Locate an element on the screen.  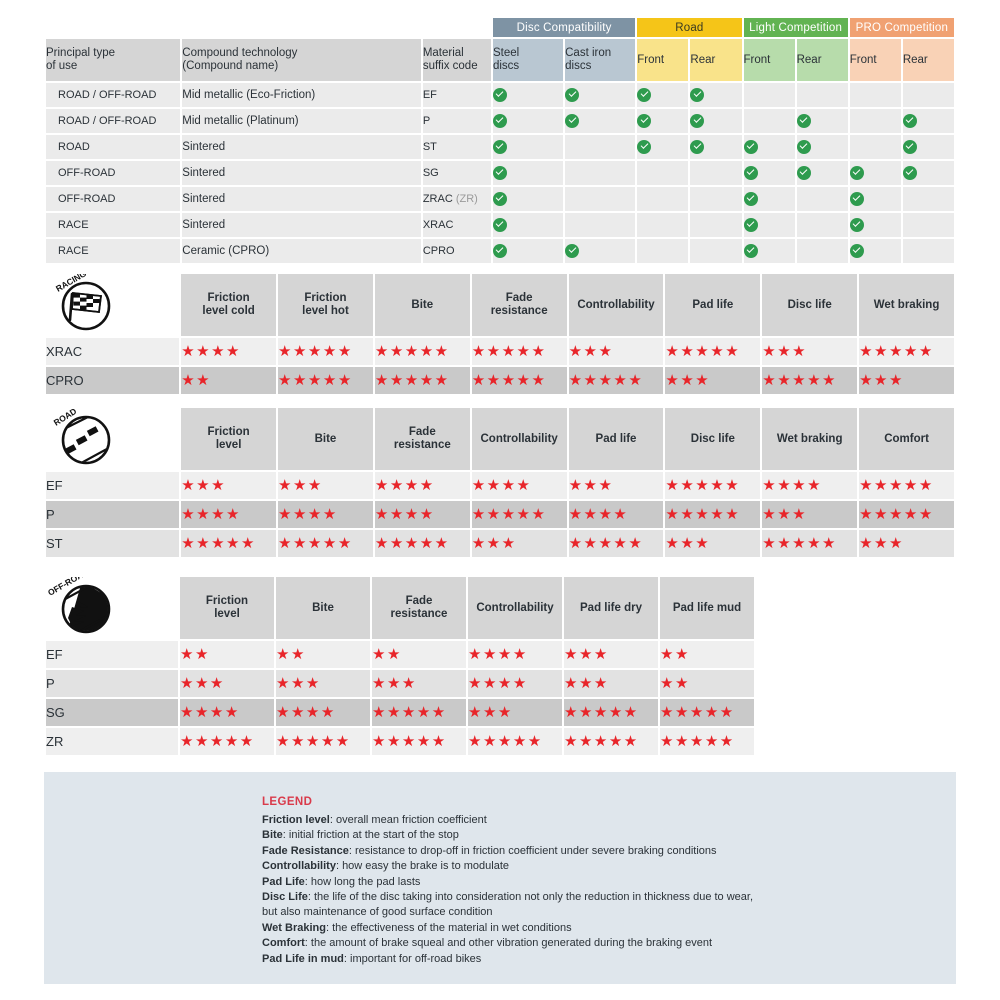
cell-principal-use: OFF-ROAD is located at coordinates (113, 199).